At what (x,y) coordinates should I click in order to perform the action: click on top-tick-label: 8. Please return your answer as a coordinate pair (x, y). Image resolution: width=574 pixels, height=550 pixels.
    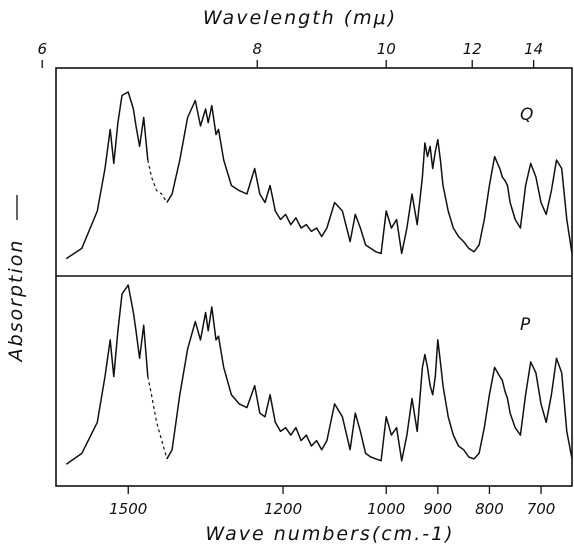
    Looking at the image, I should click on (257, 49).